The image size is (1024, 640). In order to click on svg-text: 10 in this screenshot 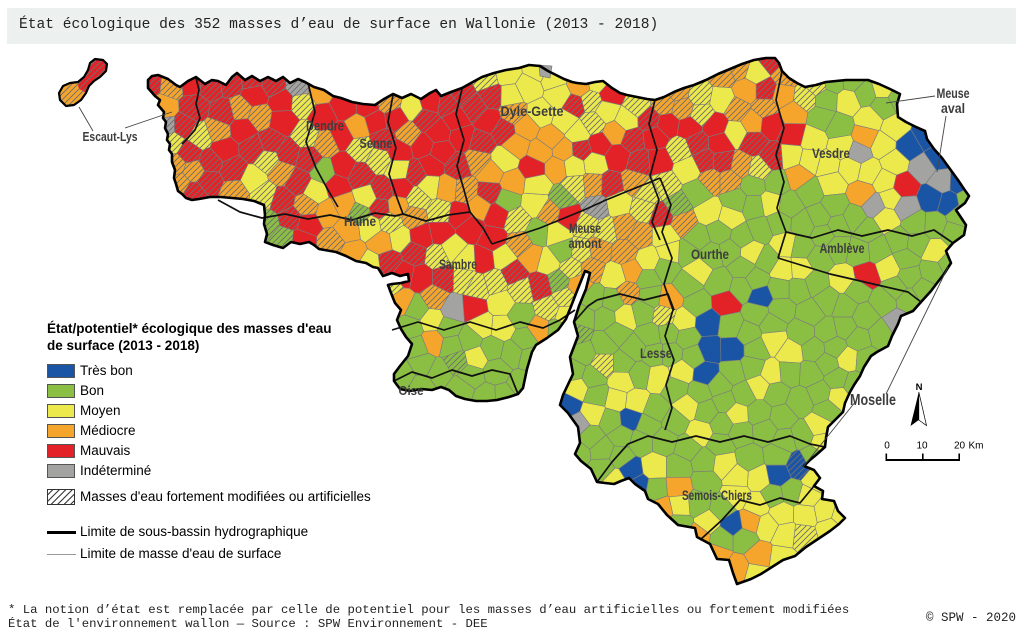, I will do `click(922, 446)`.